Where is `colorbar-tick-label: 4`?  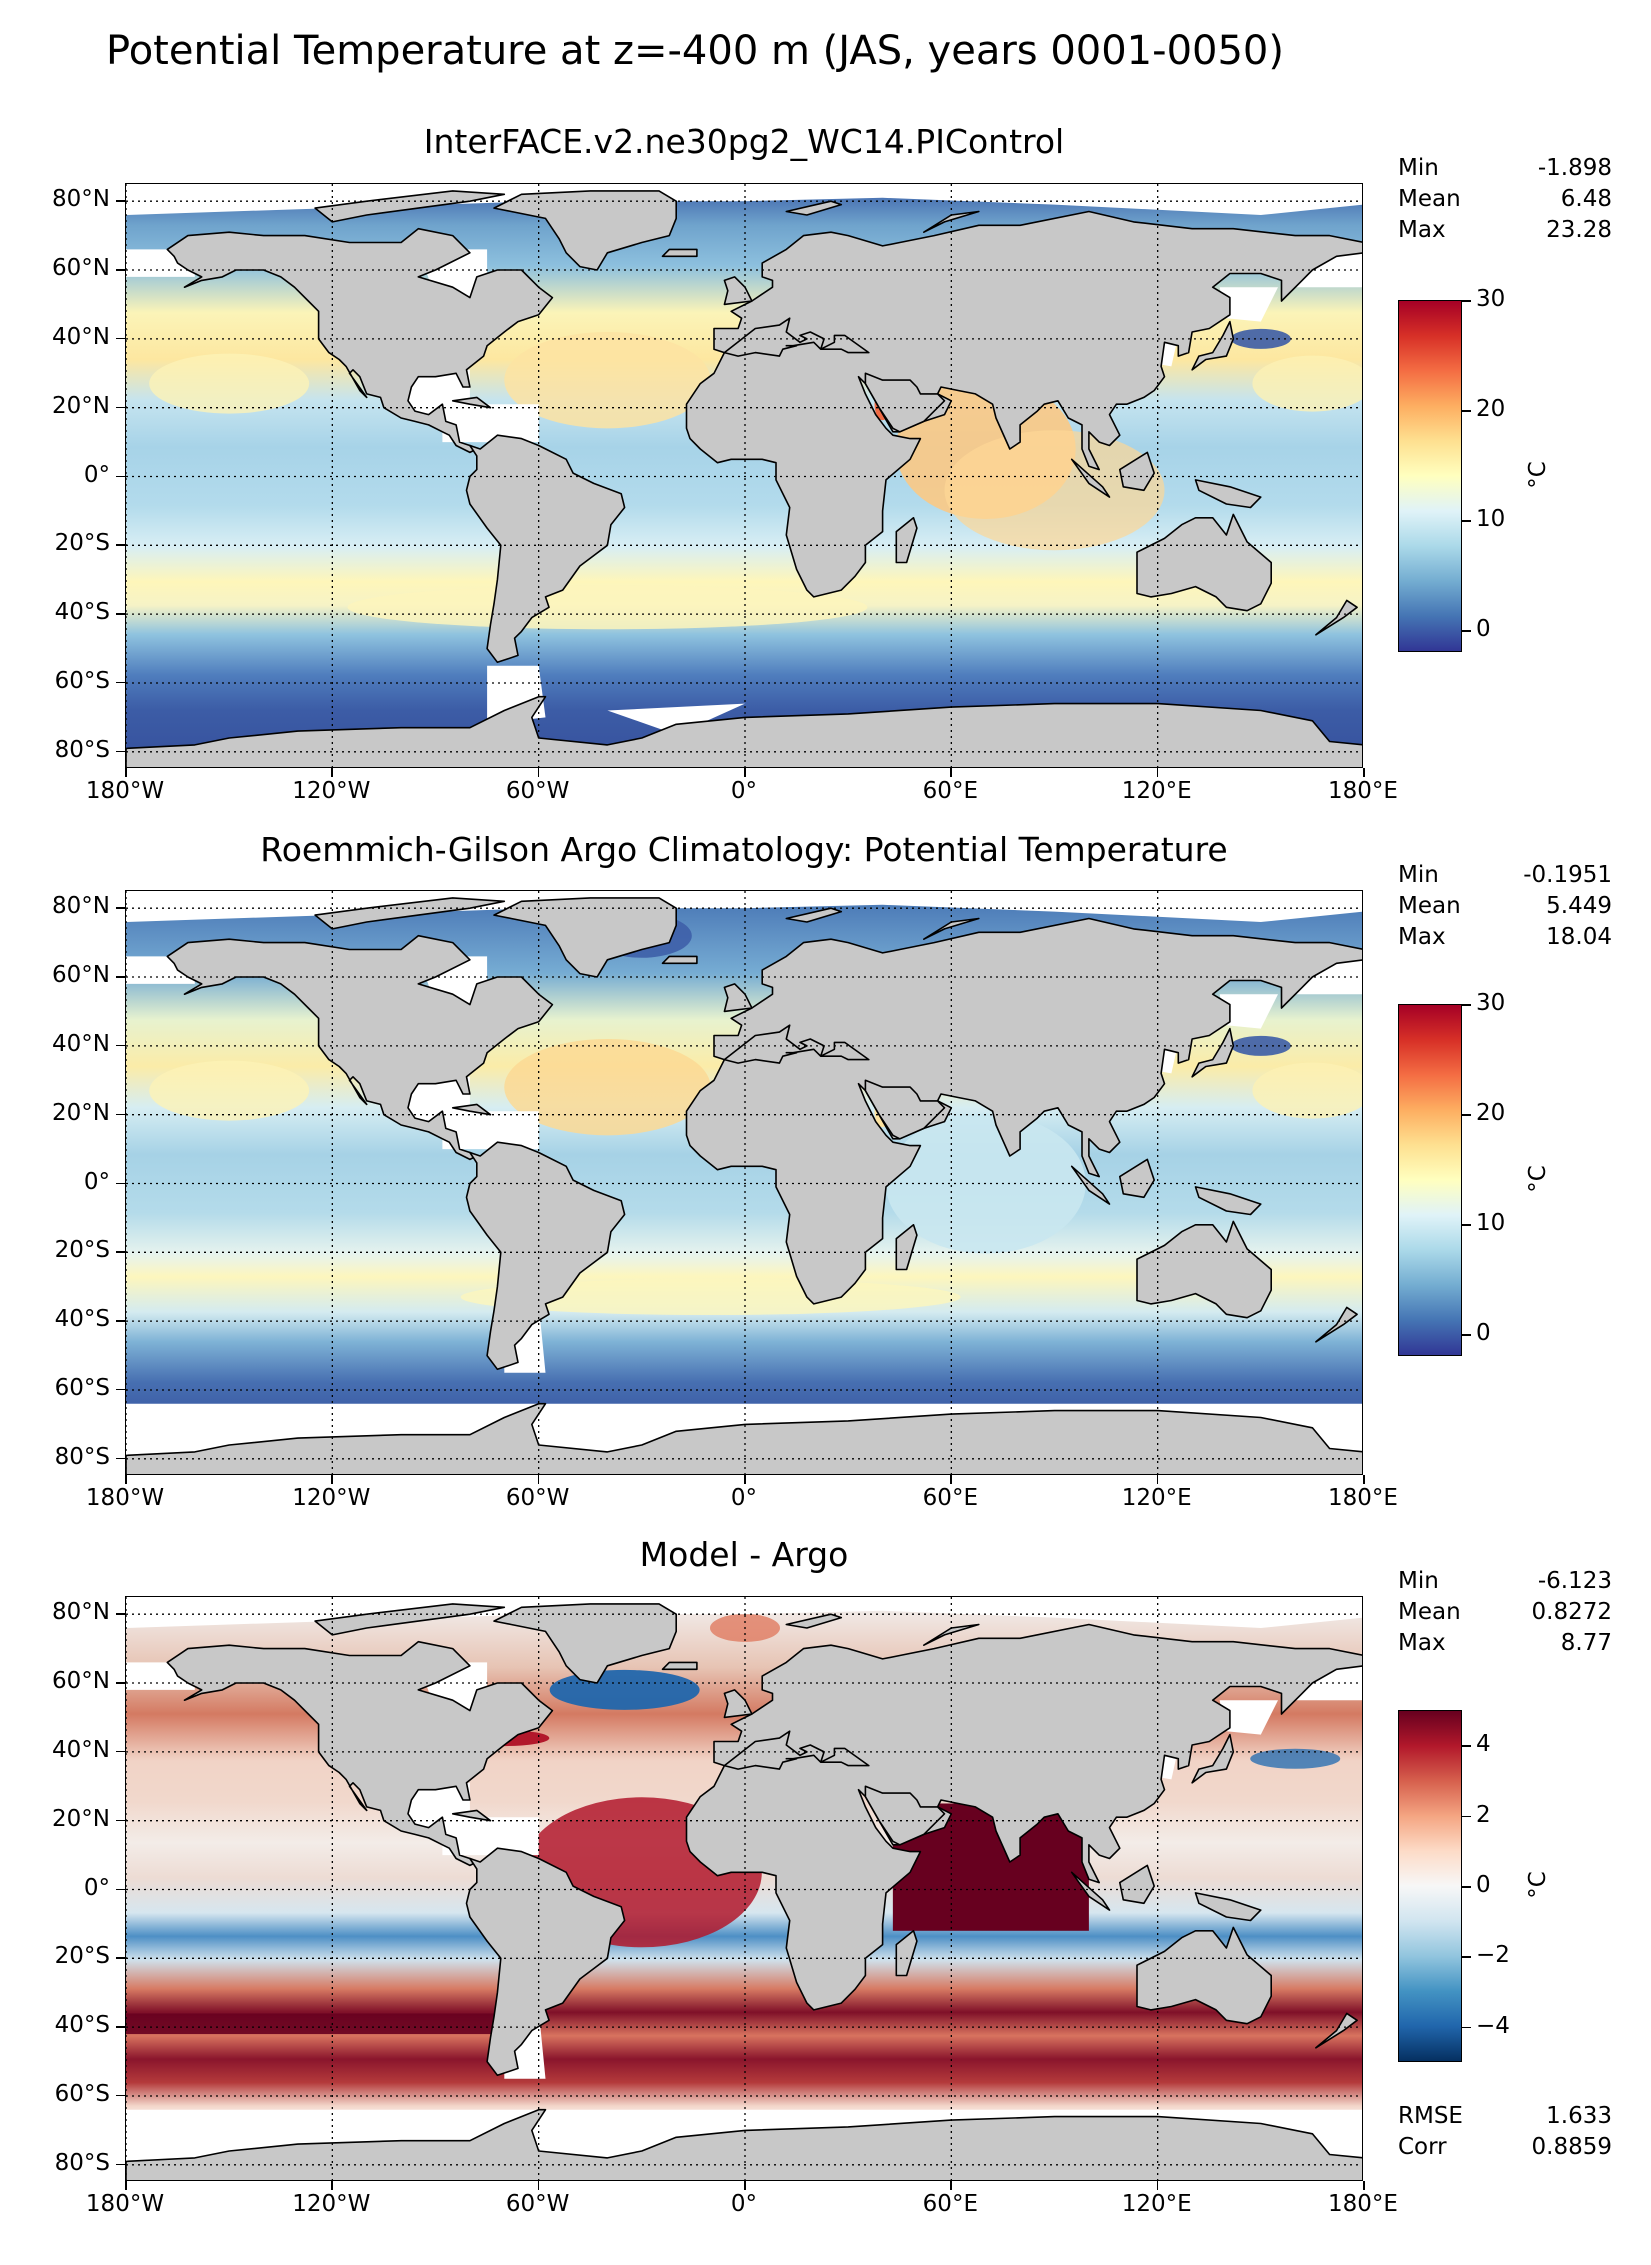 colorbar-tick-label: 4 is located at coordinates (1483, 1744).